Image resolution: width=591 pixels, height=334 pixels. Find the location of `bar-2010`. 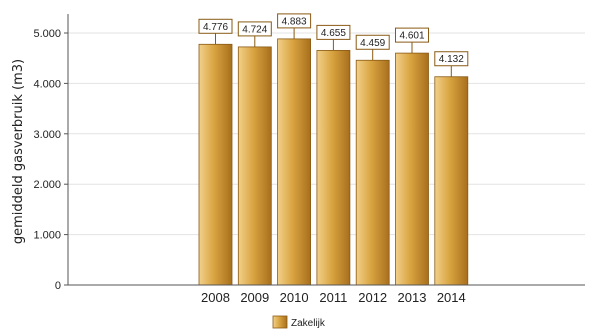

bar-2010 is located at coordinates (294, 162).